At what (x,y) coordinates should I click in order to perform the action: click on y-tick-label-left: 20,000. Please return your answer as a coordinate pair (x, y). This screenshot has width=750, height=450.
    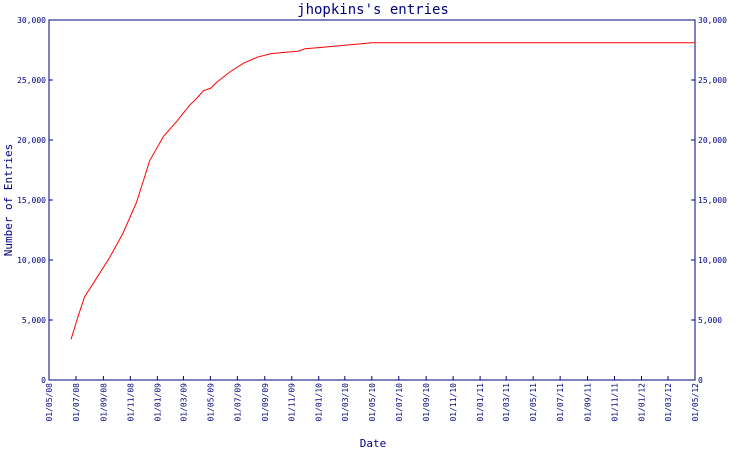
    Looking at the image, I should click on (31, 140).